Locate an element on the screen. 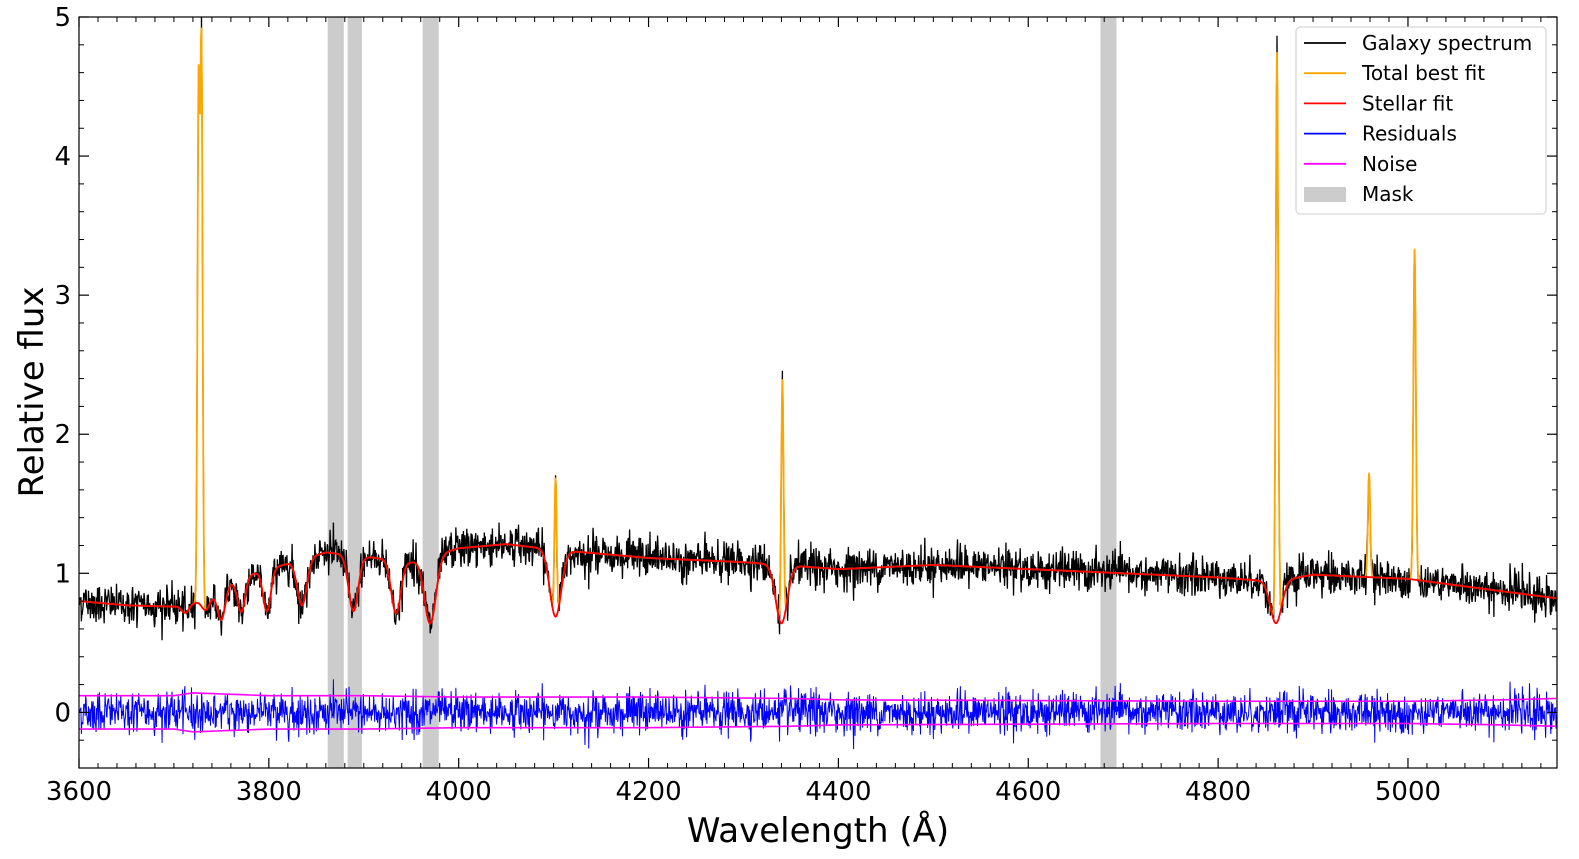 The image size is (1579, 859). legend-label: Total best fit is located at coordinates (1423, 73).